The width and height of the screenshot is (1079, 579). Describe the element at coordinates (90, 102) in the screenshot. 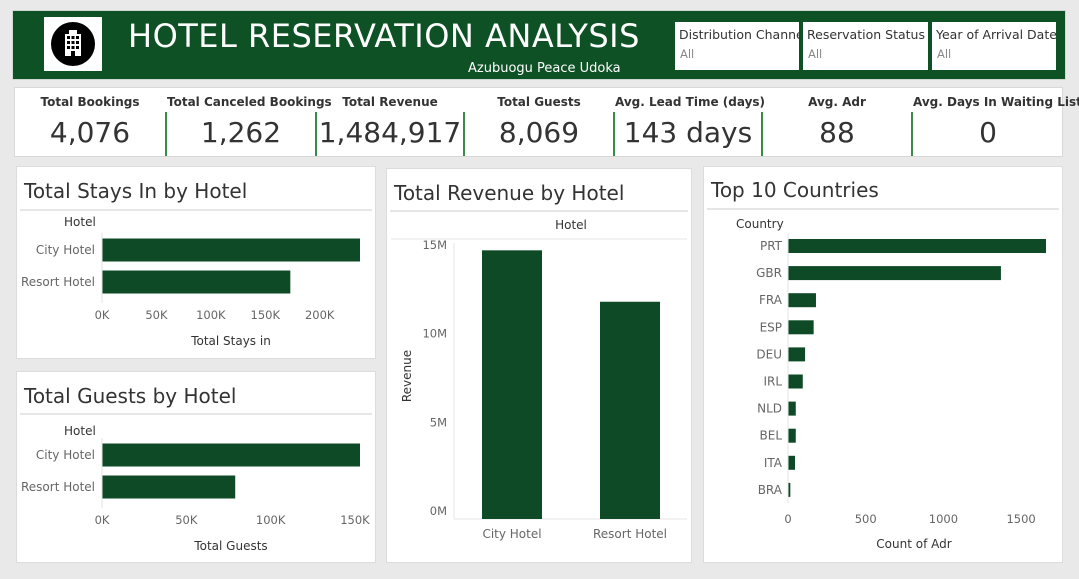

I see `kpi-label: Total Bookings` at that location.